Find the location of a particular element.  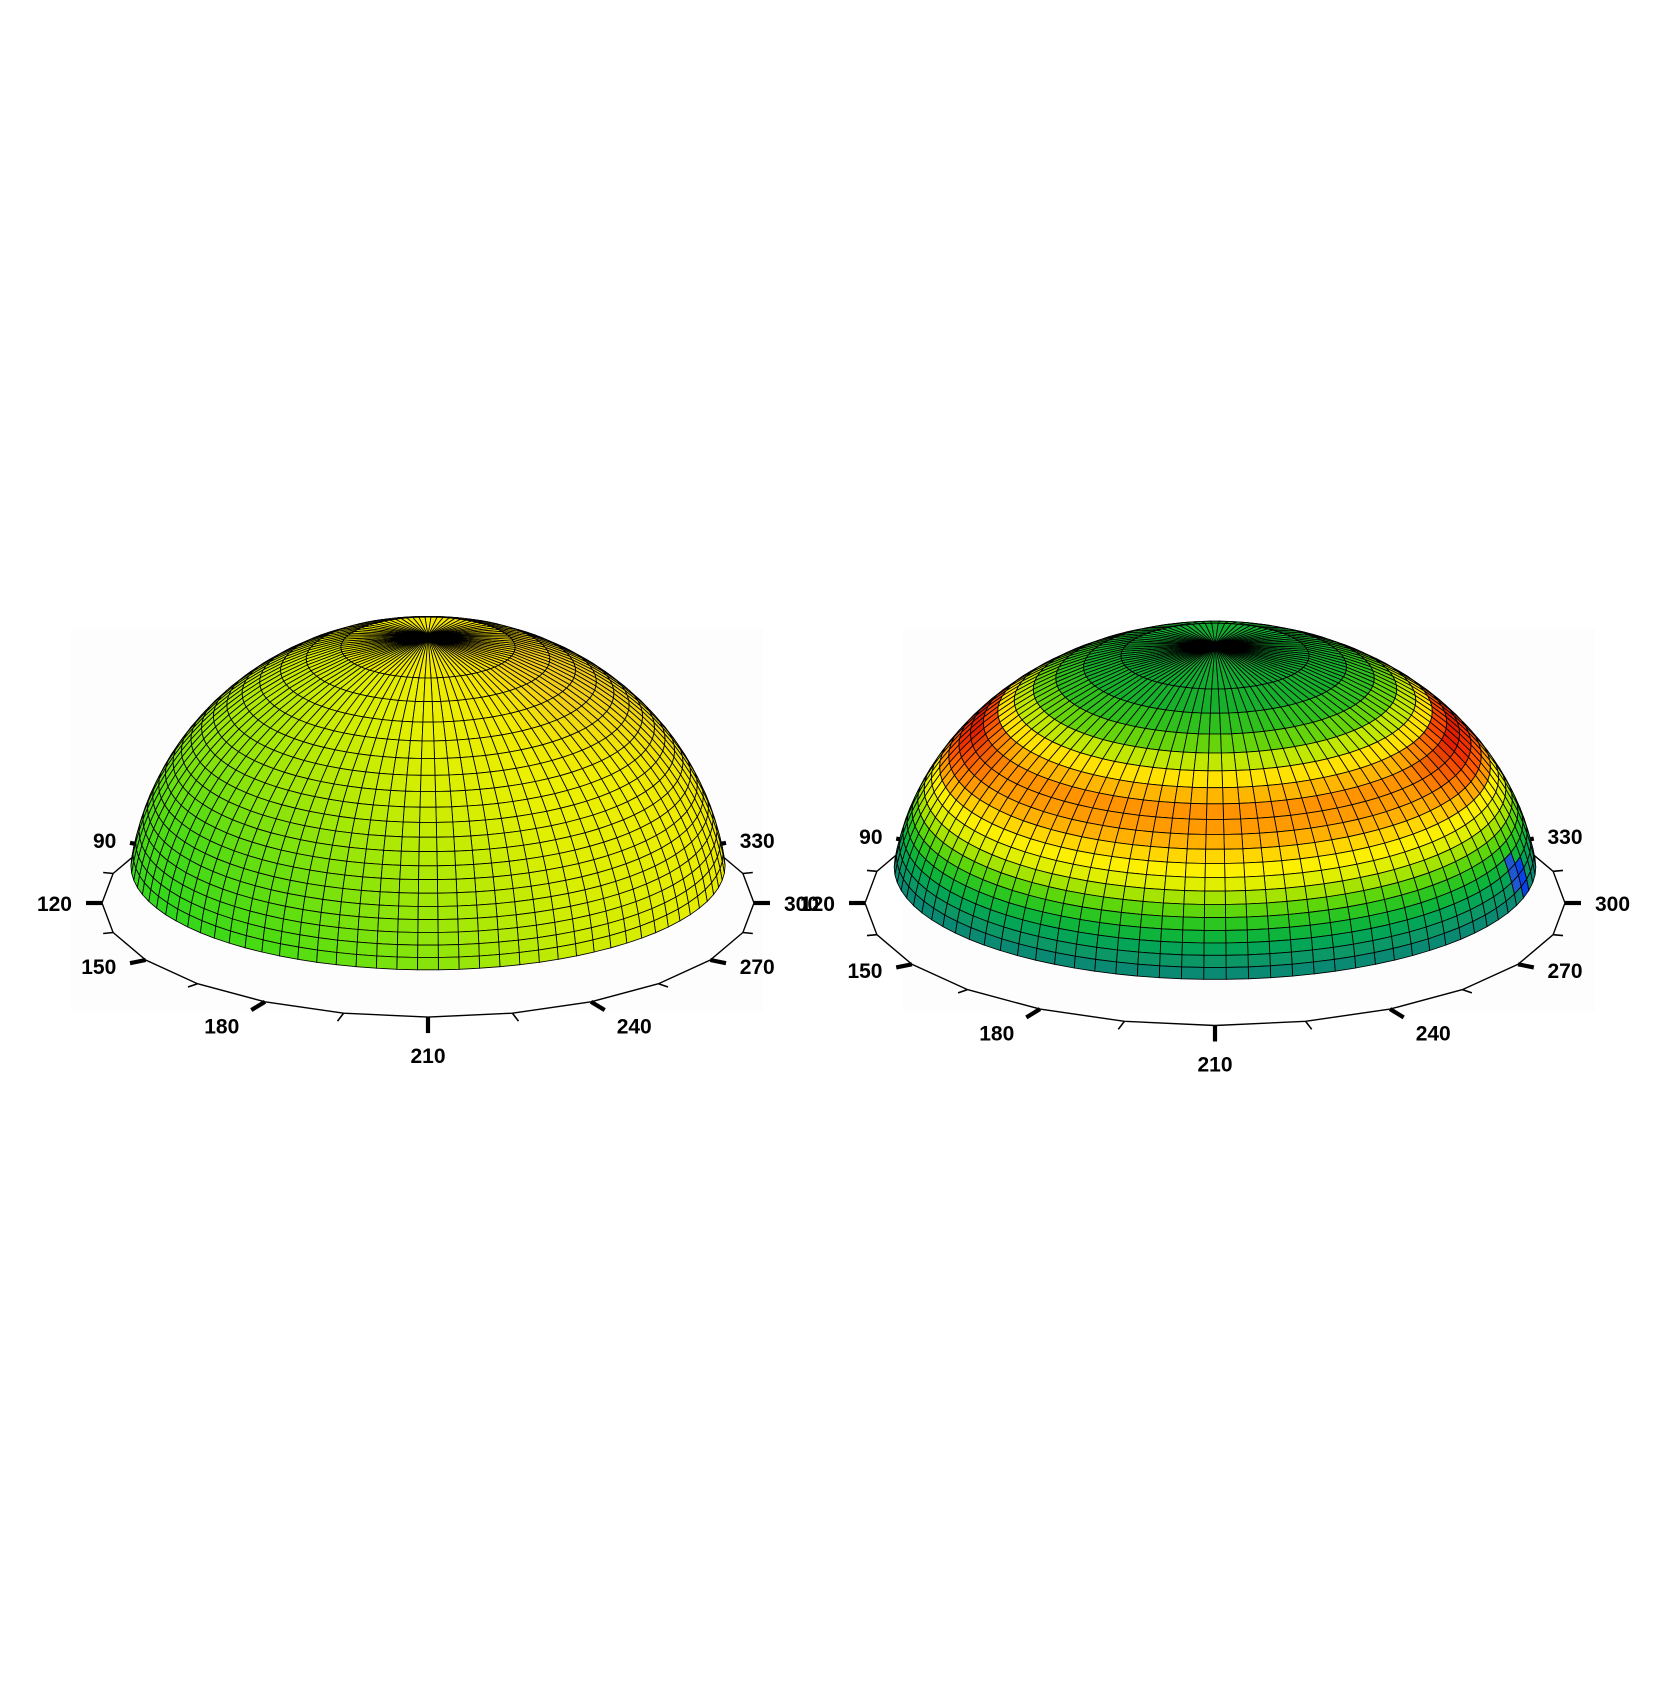

right-dome-chart: 90 120 150 180 210 240 270 300 330 is located at coordinates (1215, 848).